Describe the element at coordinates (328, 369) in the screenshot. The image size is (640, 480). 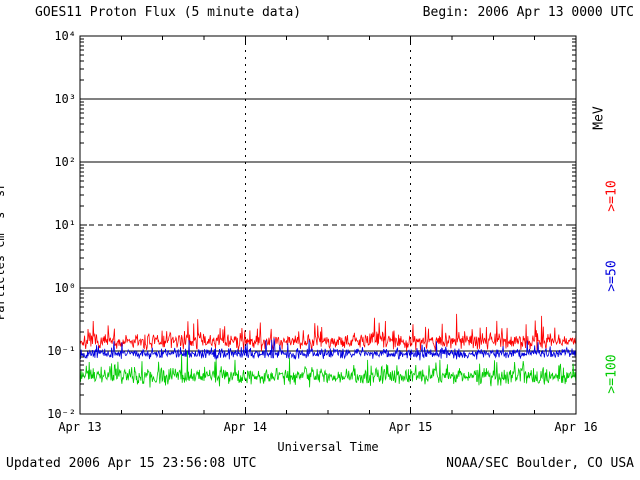
I see `flux-line-gtegte100` at that location.